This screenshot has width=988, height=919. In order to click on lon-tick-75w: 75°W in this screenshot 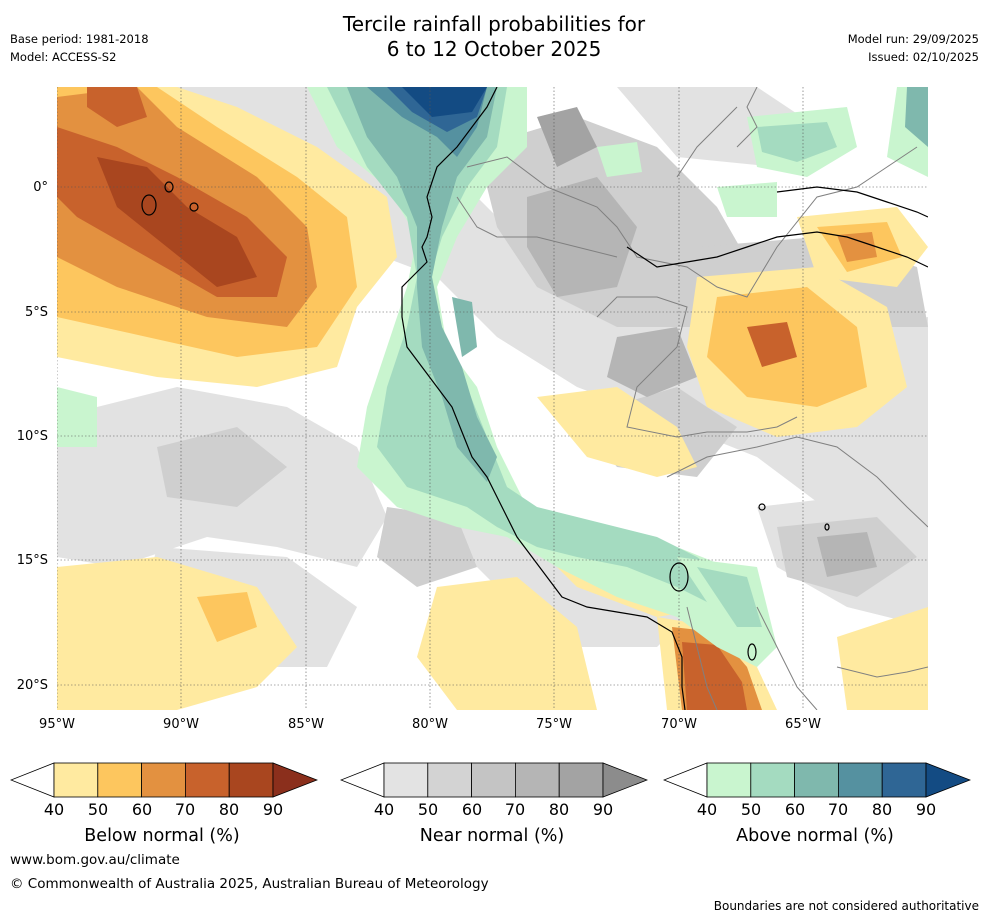, I will do `click(554, 724)`.